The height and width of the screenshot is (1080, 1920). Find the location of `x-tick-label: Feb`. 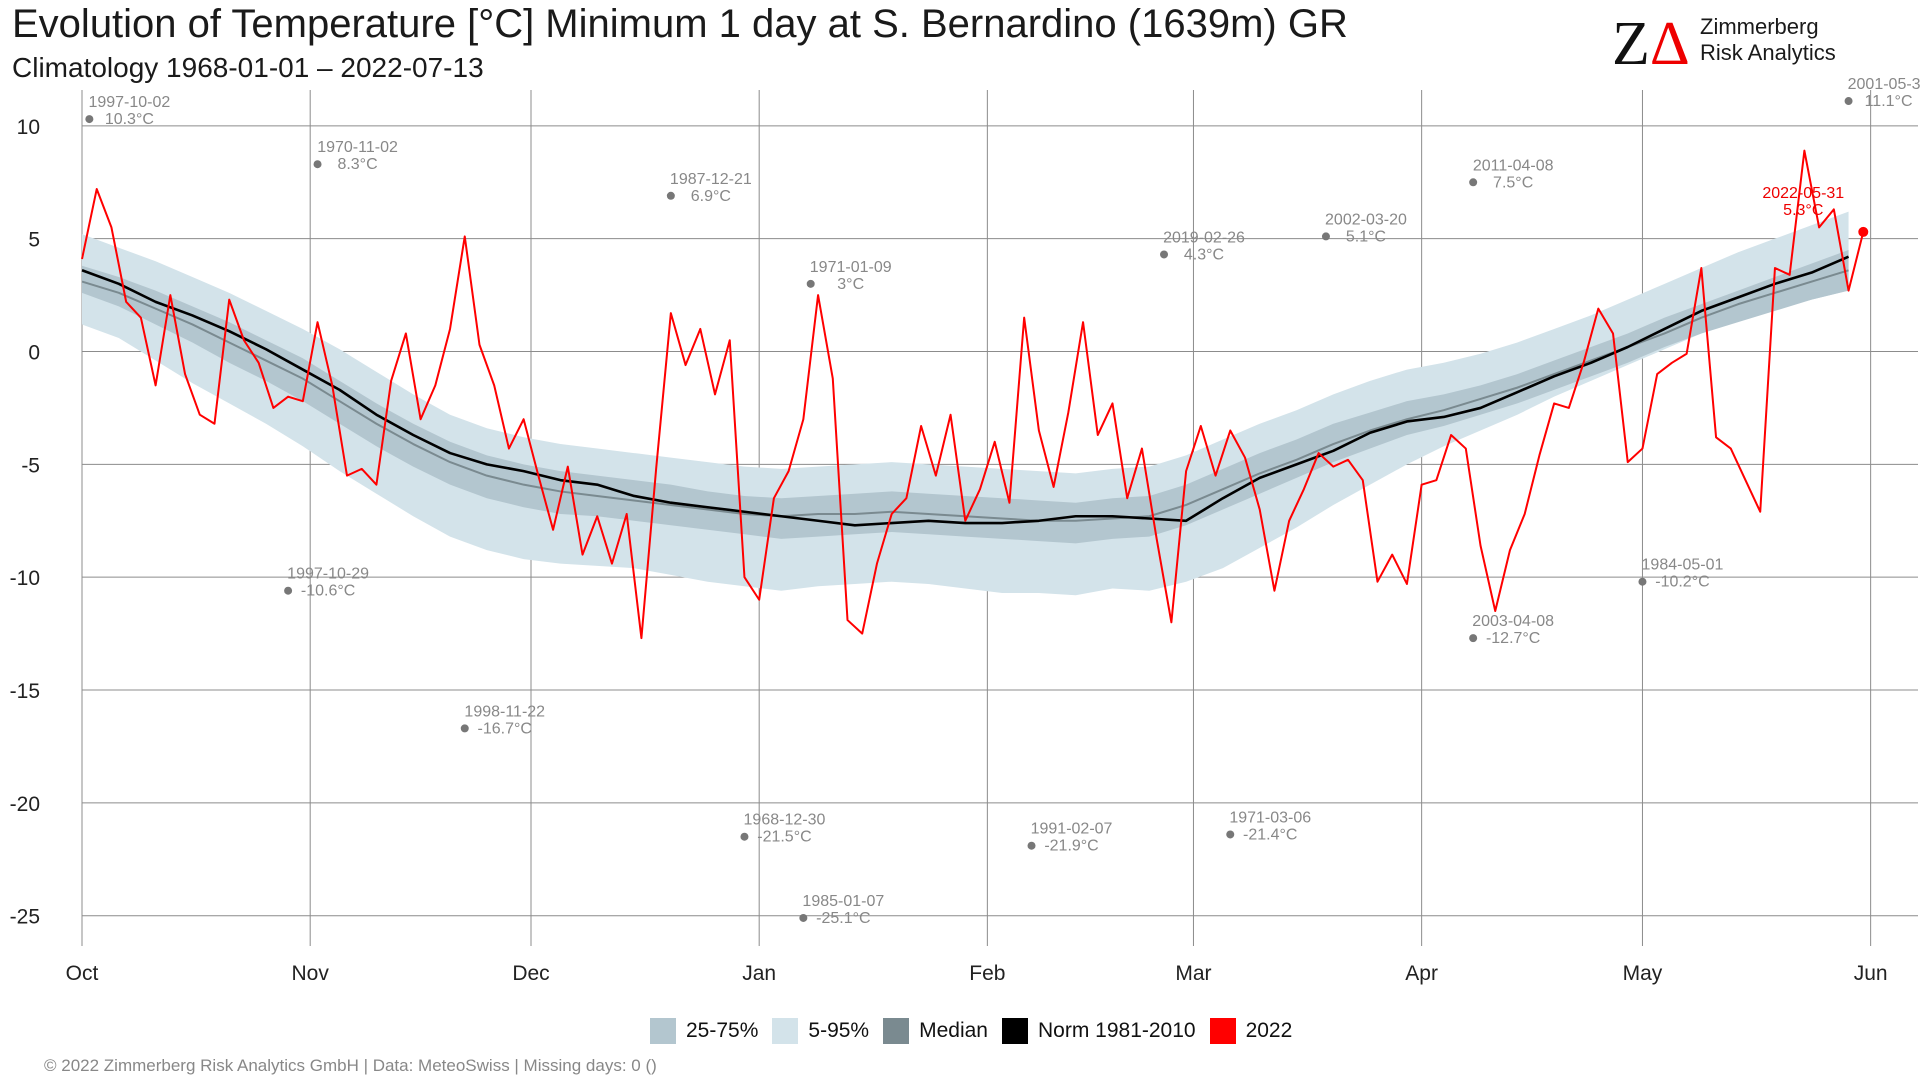

x-tick-label: Feb is located at coordinates (987, 973).